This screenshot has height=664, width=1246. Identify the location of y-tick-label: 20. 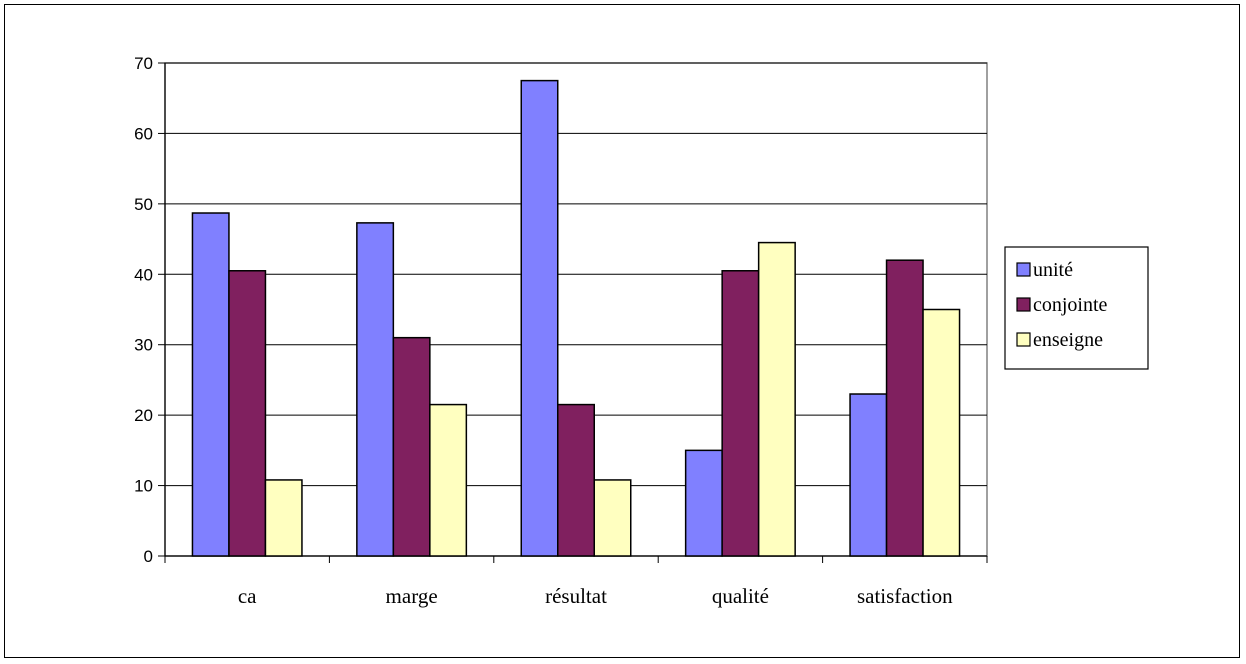
(143, 415).